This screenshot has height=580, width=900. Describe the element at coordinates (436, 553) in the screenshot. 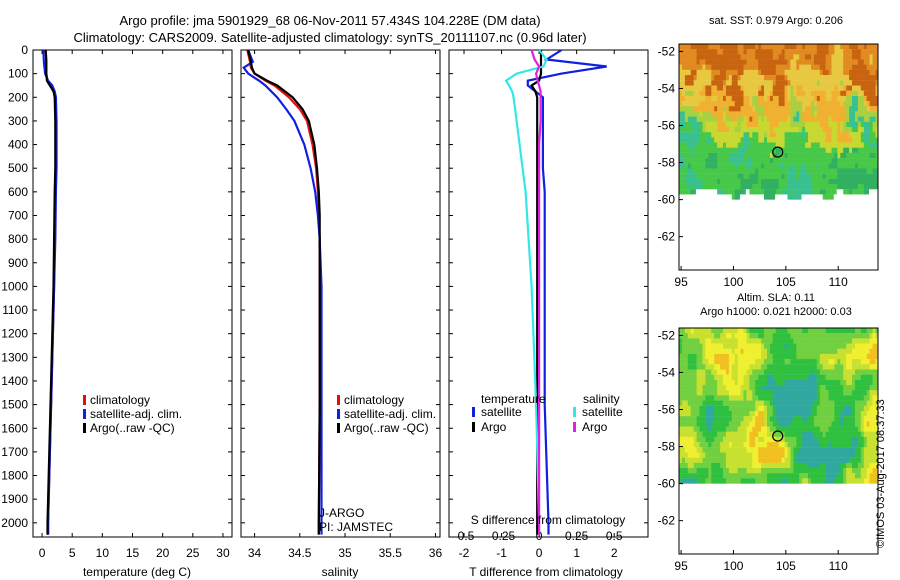

I see `salinity-x-tick-label: 36` at that location.